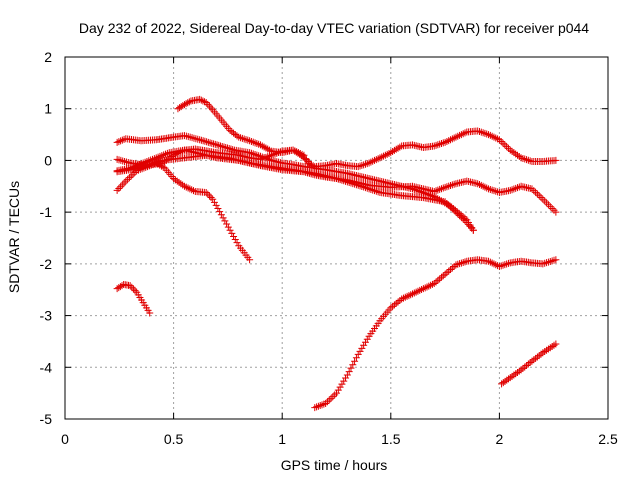  I want to click on series-track-e, so click(295, 192).